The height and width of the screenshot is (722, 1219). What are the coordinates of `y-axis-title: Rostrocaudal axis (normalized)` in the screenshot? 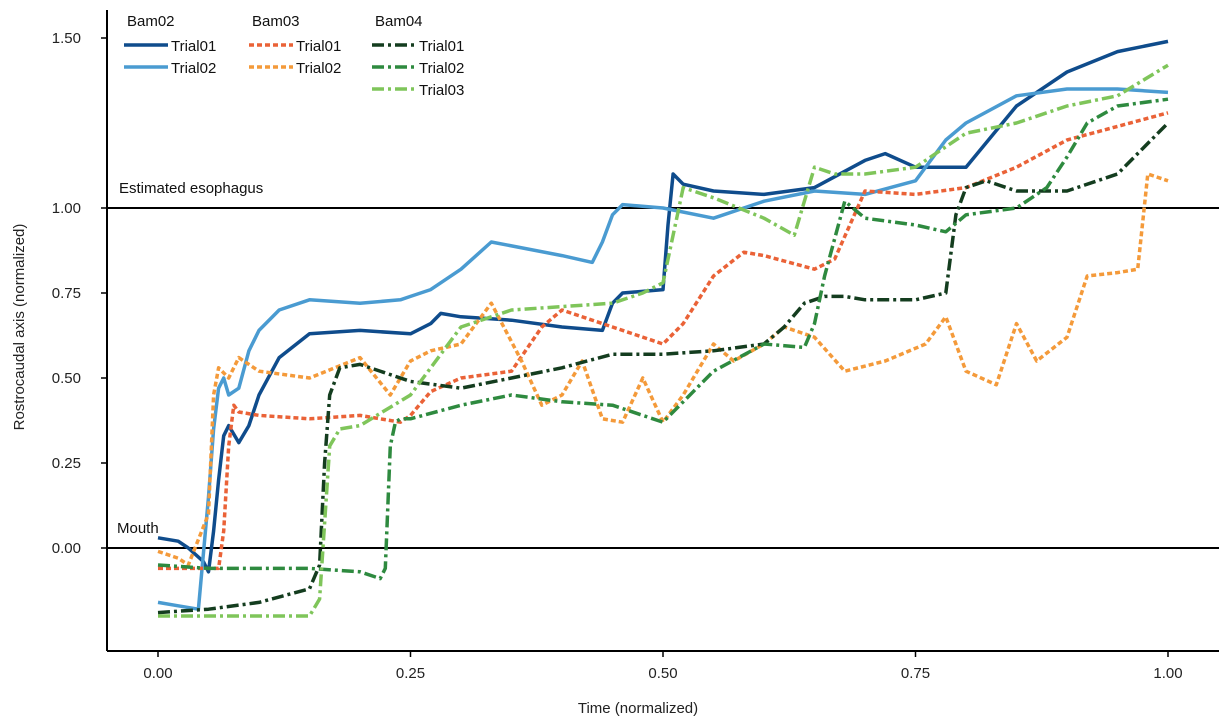 It's located at (19, 327).